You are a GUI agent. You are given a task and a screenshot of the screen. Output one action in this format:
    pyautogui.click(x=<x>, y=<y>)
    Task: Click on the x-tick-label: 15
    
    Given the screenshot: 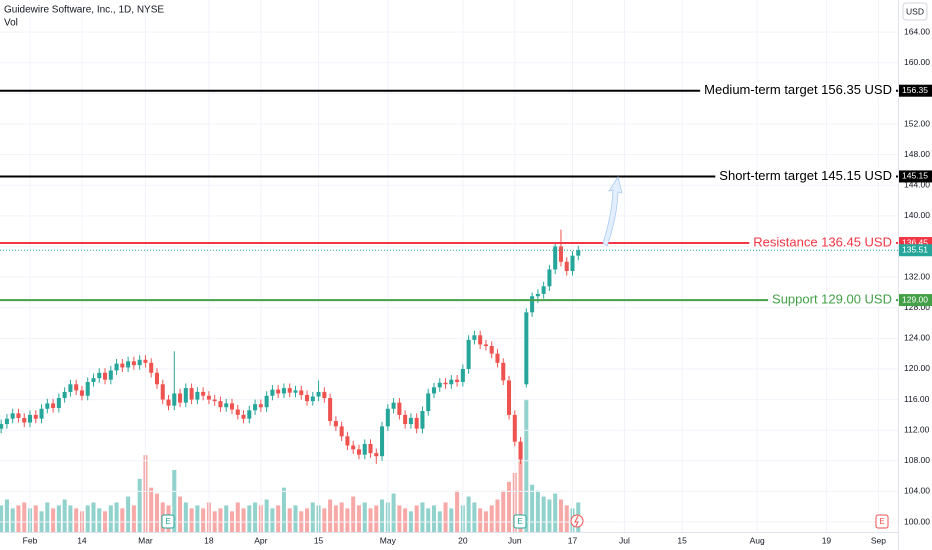 What is the action you would take?
    pyautogui.click(x=682, y=540)
    